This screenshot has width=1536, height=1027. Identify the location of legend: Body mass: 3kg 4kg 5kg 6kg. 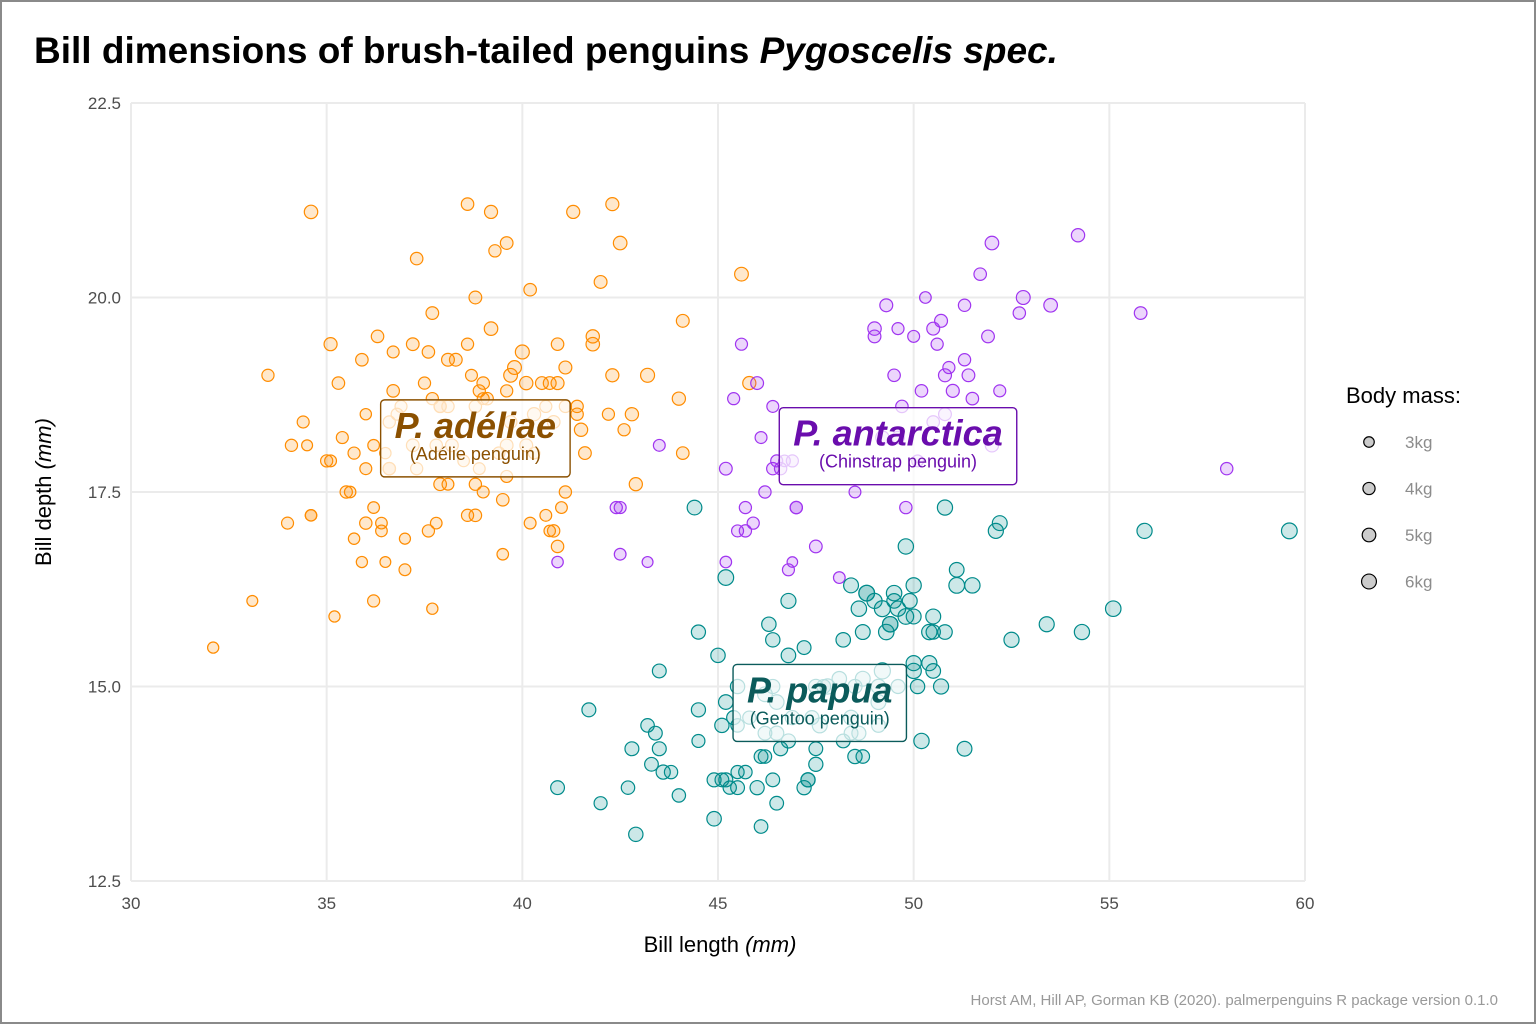
(1403, 487).